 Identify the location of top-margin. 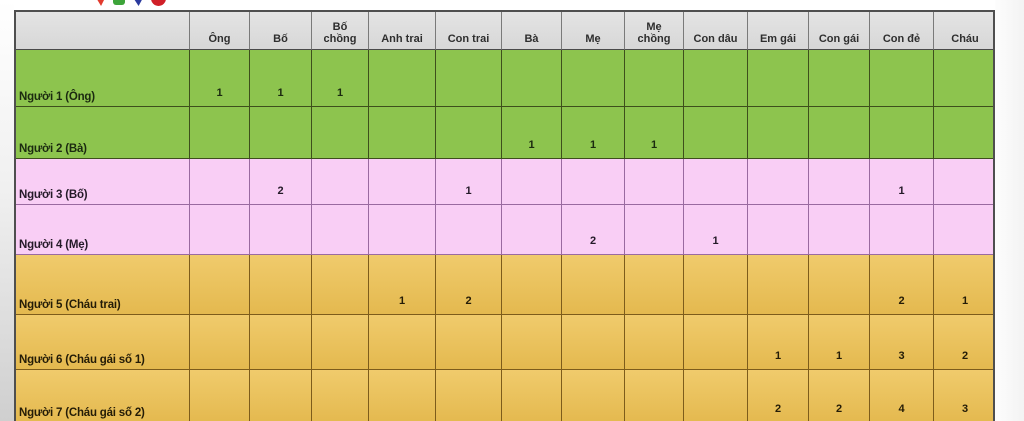
(512, 5).